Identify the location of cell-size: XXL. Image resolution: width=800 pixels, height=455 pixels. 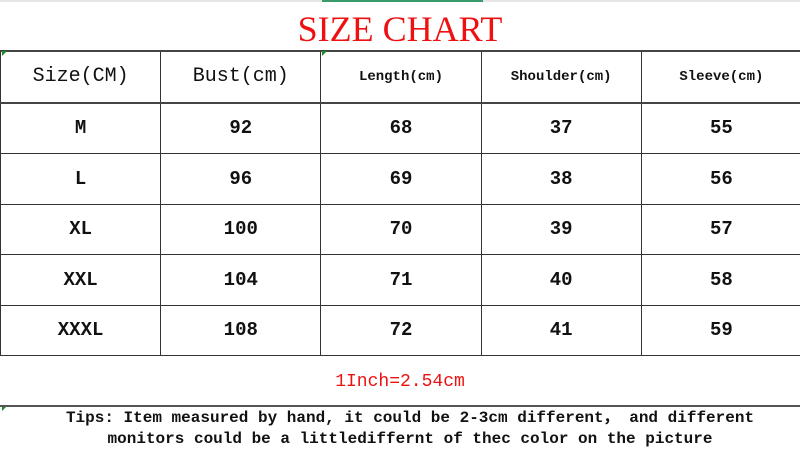
(81, 280).